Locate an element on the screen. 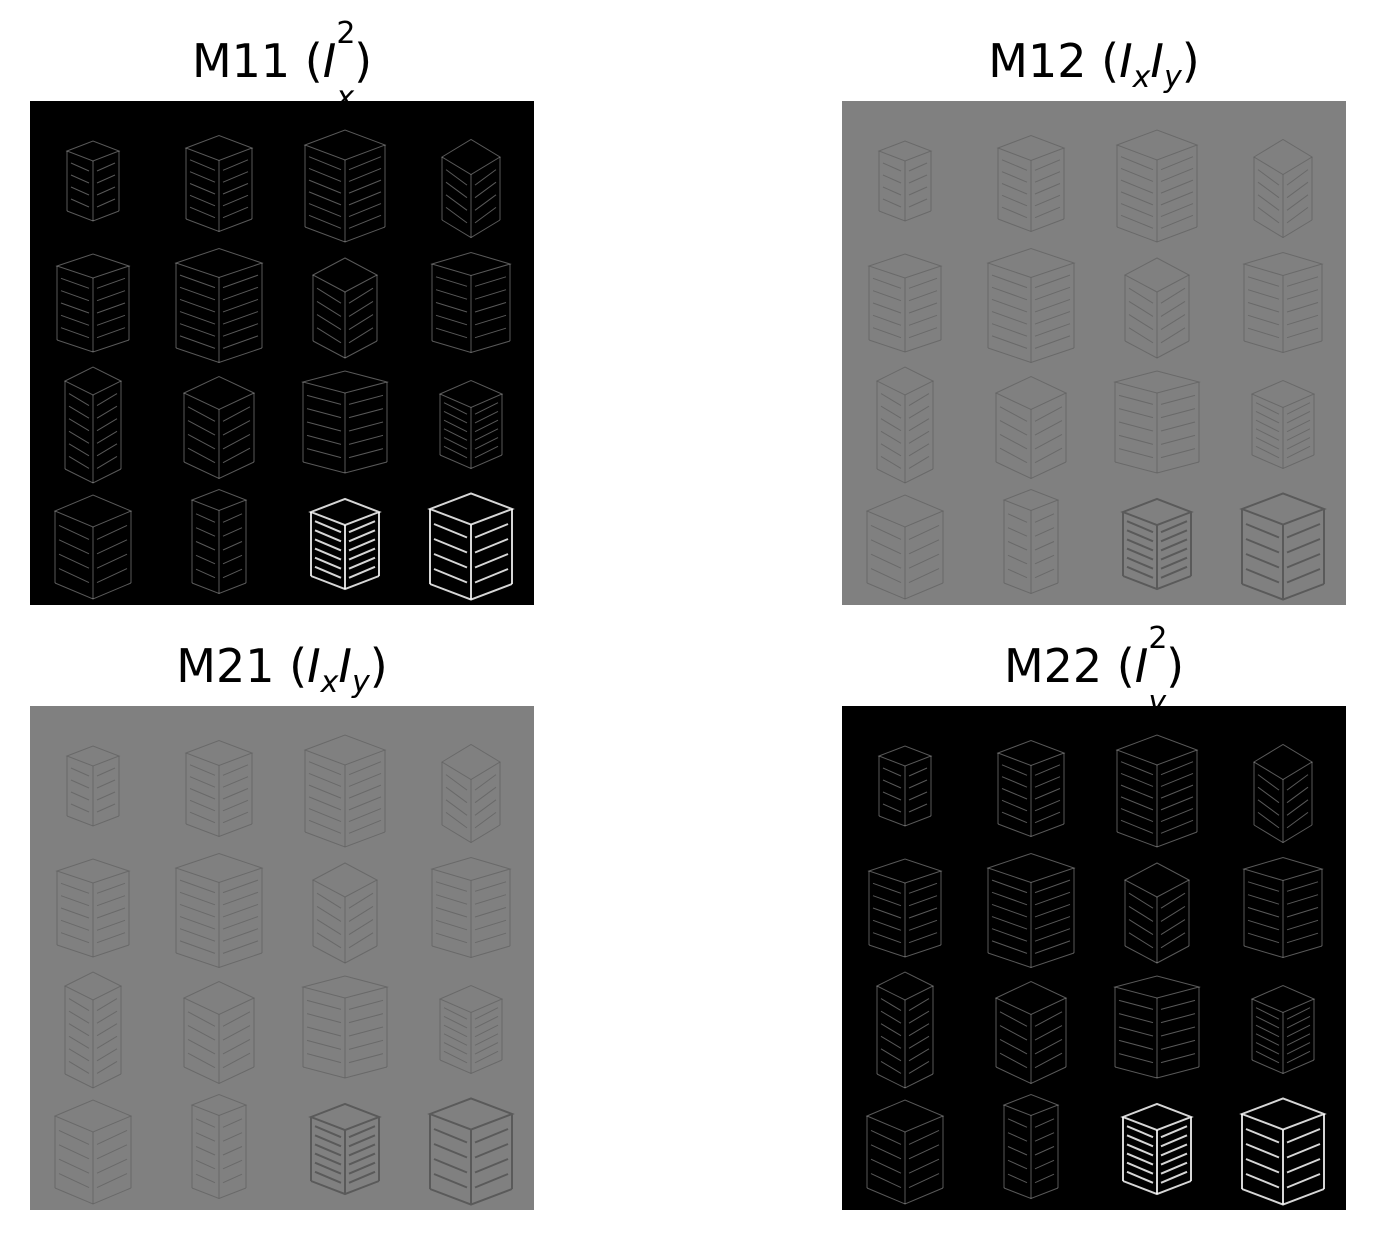 The image size is (1375, 1240). panel-title: M12 (IxIy) is located at coordinates (1094, 65).